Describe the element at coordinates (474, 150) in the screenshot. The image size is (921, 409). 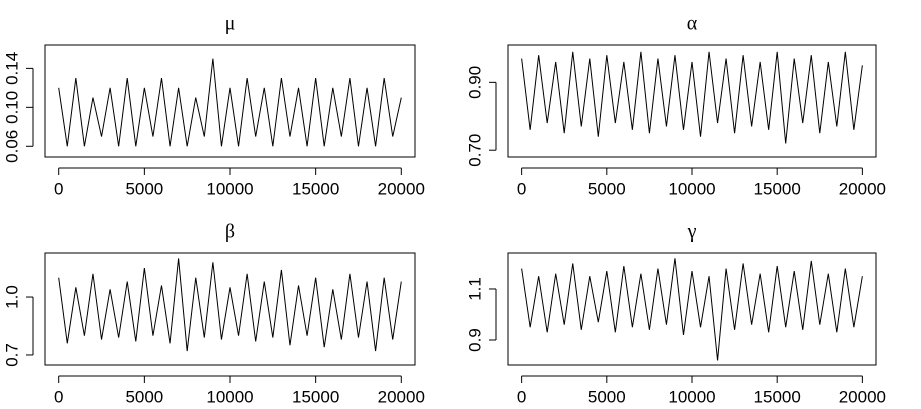
I see `y-tick-label: 0.70` at that location.